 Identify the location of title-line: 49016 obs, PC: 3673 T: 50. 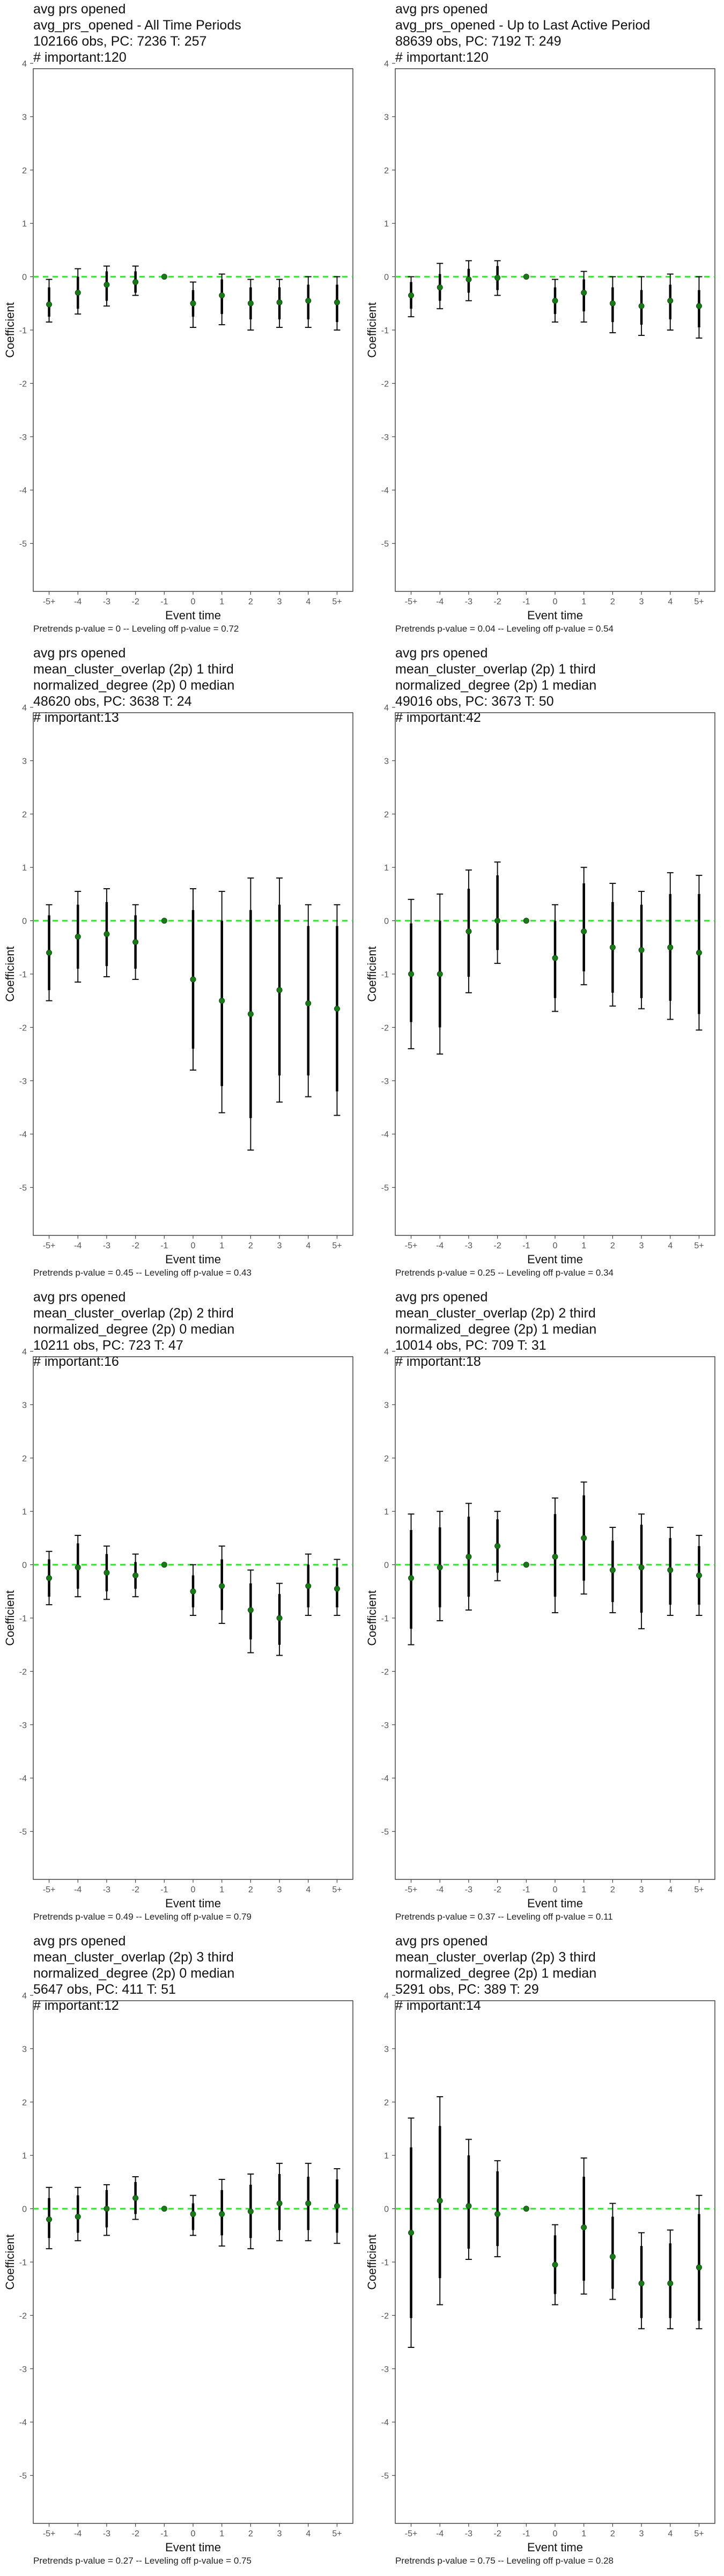
(474, 701).